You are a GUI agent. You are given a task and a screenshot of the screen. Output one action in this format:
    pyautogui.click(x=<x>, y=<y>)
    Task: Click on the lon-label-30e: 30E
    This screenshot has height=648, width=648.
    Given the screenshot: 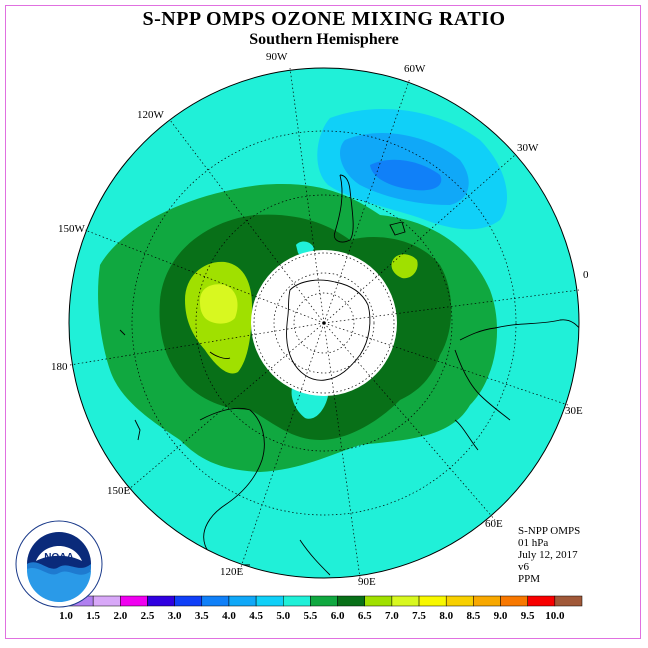 What is the action you would take?
    pyautogui.click(x=574, y=411)
    